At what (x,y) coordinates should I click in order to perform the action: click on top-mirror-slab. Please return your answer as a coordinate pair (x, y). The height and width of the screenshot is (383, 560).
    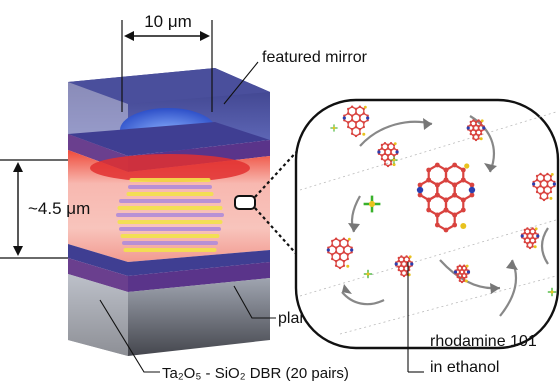
    Looking at the image, I should click on (169, 139).